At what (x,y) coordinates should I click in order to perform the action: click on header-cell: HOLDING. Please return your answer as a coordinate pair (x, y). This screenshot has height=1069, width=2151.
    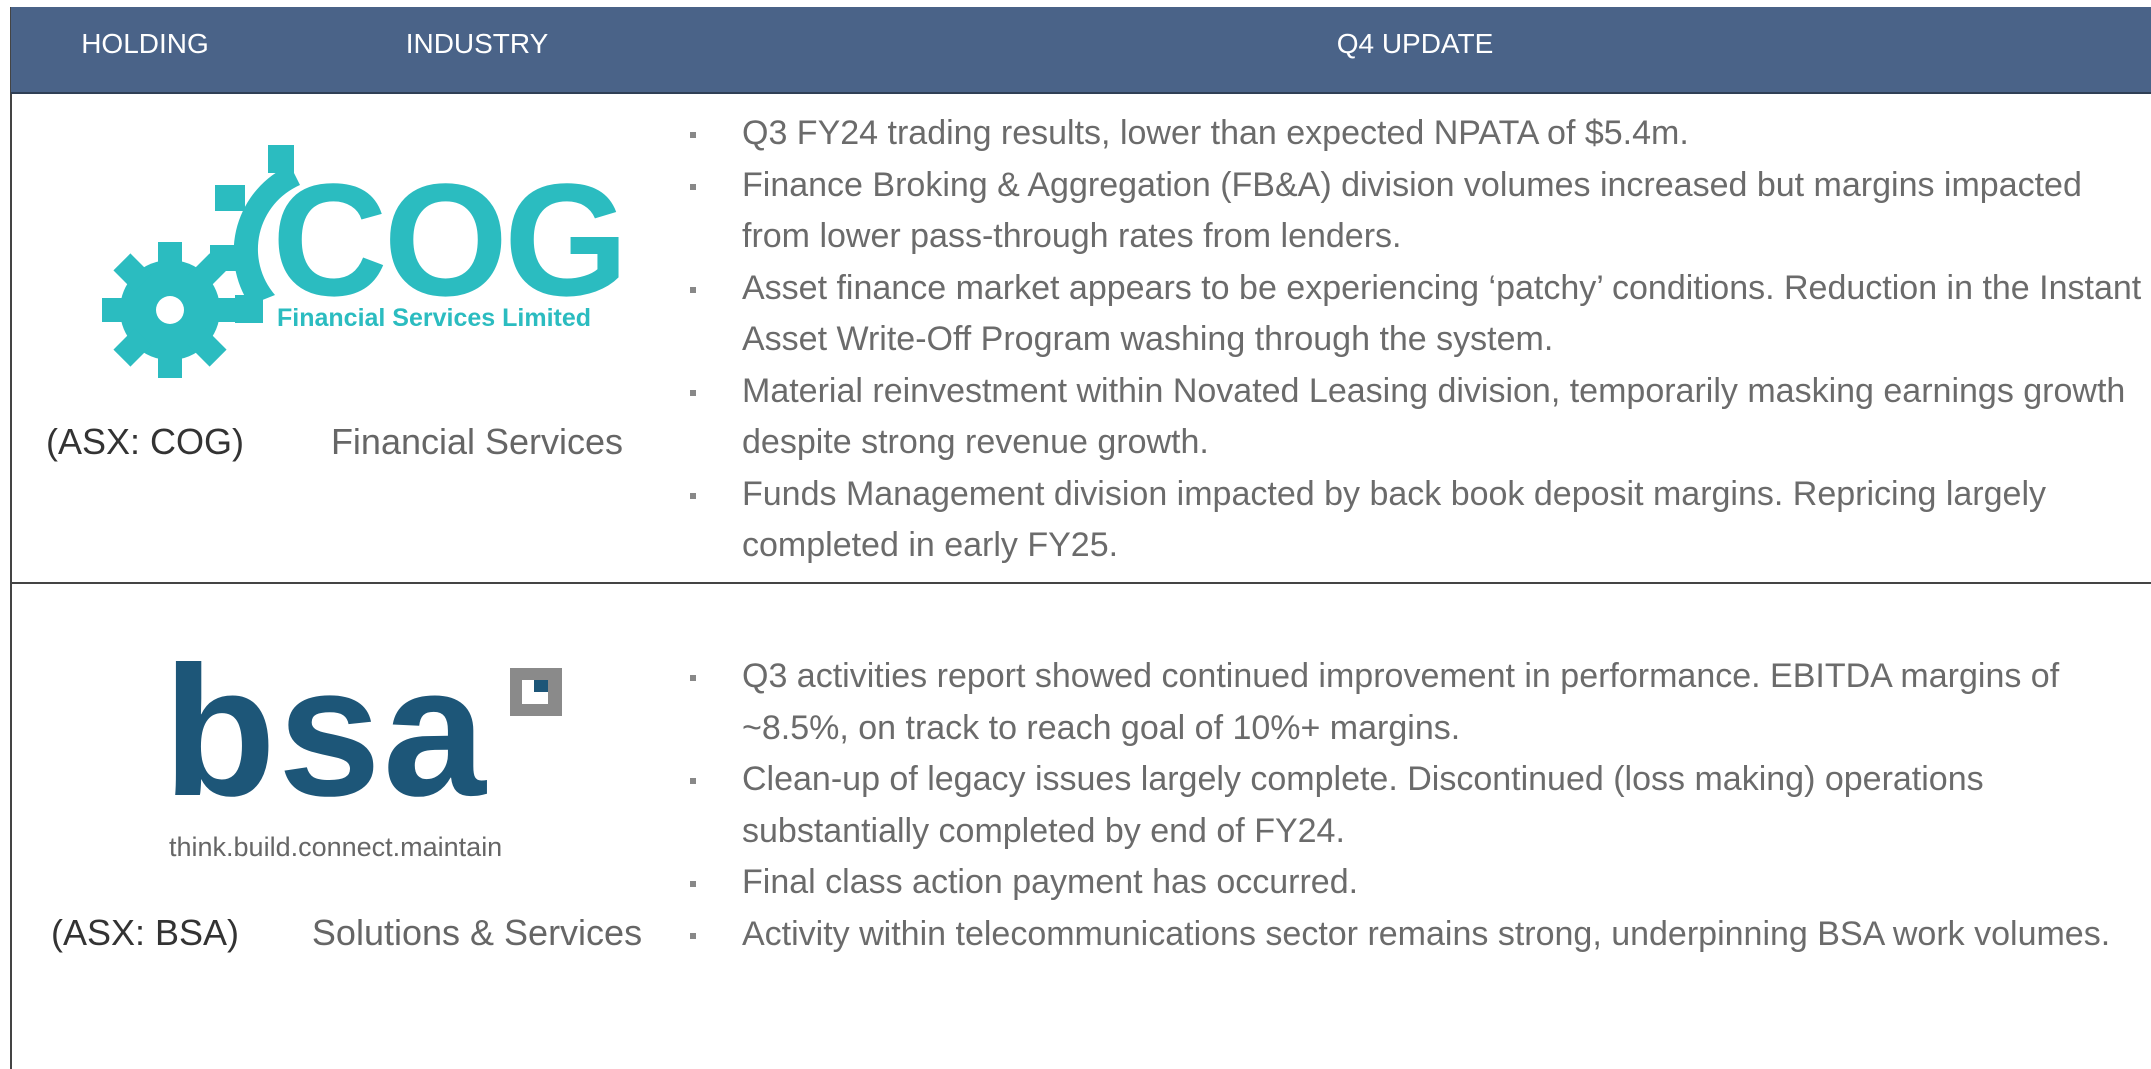
    Looking at the image, I should click on (145, 43).